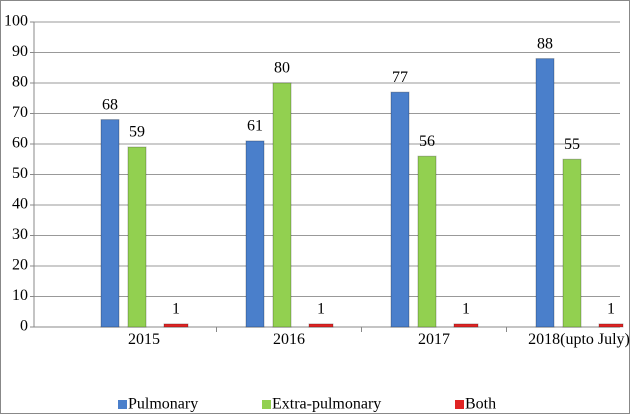  Describe the element at coordinates (579, 339) in the screenshot. I see `x-tick-label: 2018(upto July)` at that location.